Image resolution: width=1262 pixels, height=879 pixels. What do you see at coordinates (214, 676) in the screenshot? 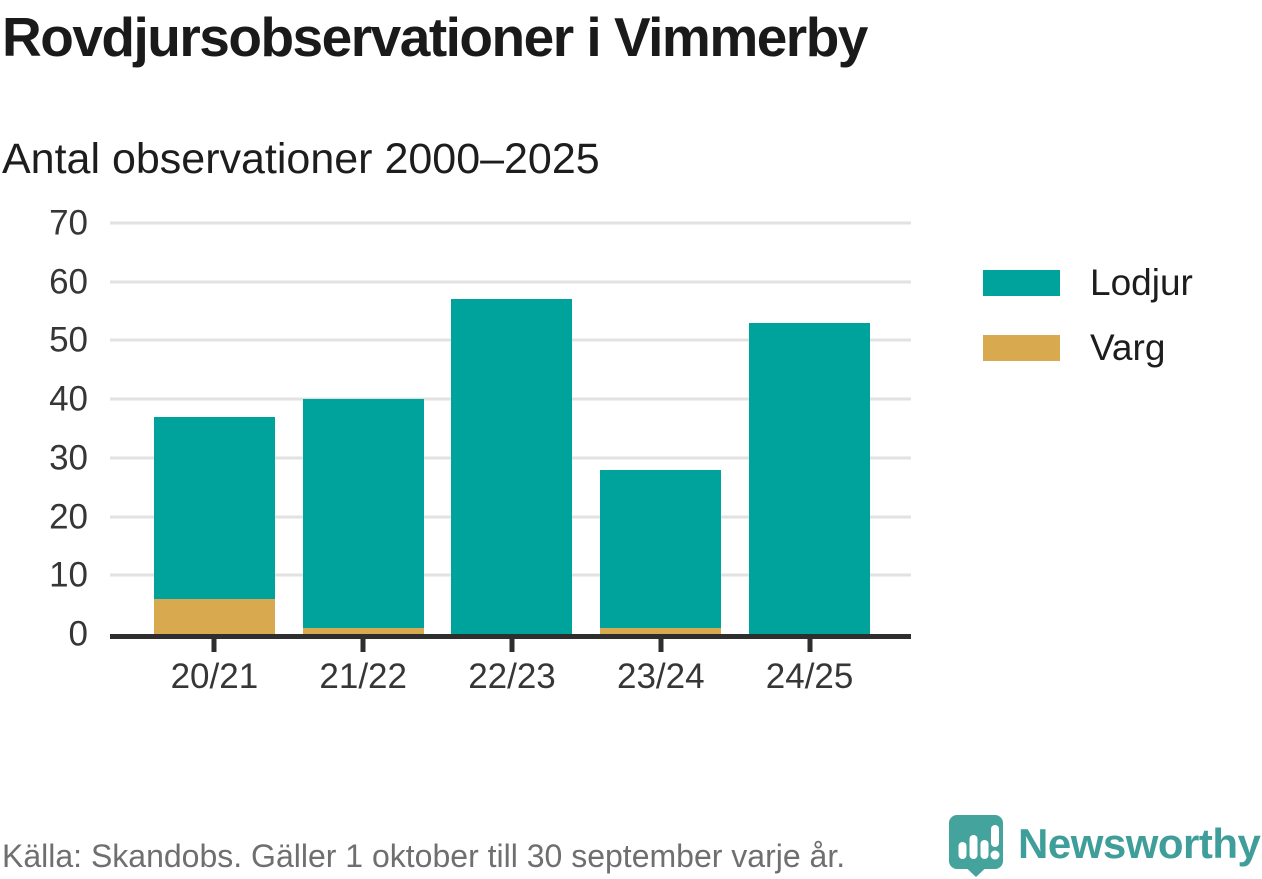
I see `x-tick-label-20-21: 20/21` at bounding box center [214, 676].